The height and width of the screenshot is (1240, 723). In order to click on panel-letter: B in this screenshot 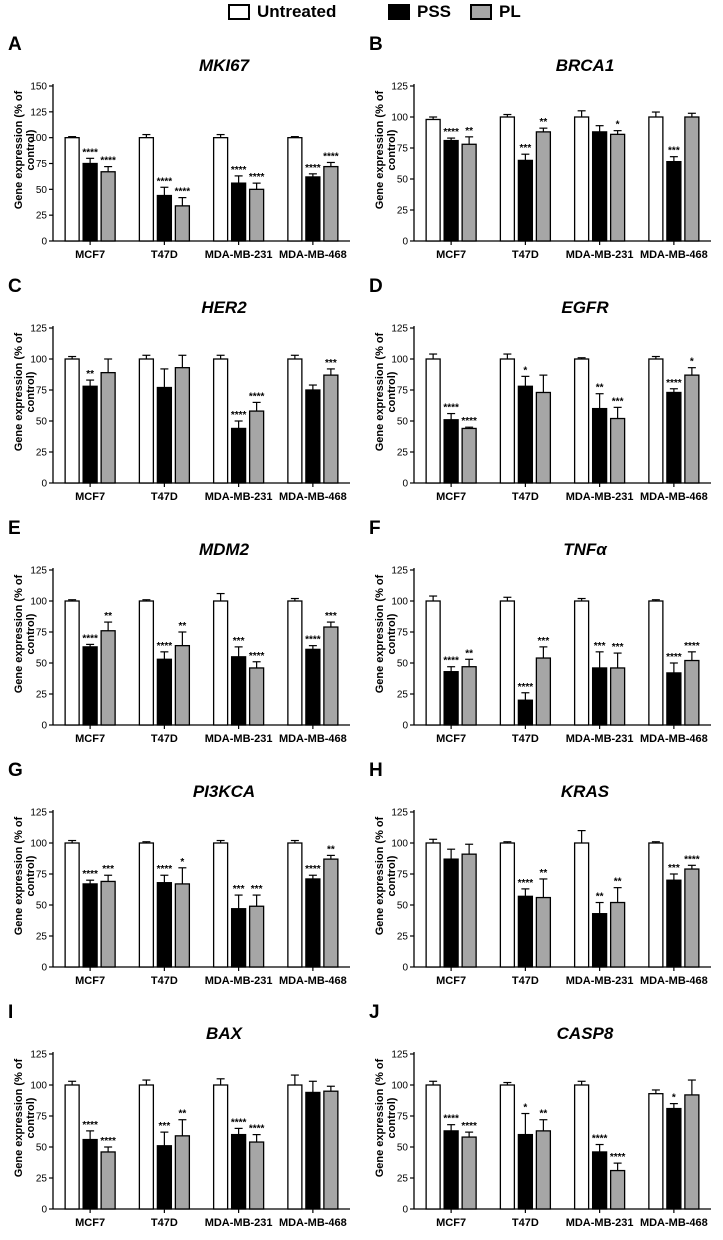, I will do `click(376, 44)`.